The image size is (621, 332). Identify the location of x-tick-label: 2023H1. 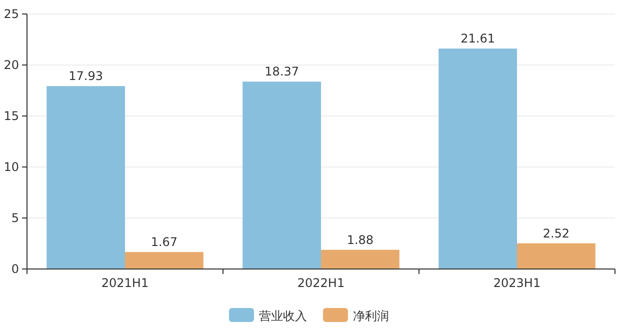
(517, 283).